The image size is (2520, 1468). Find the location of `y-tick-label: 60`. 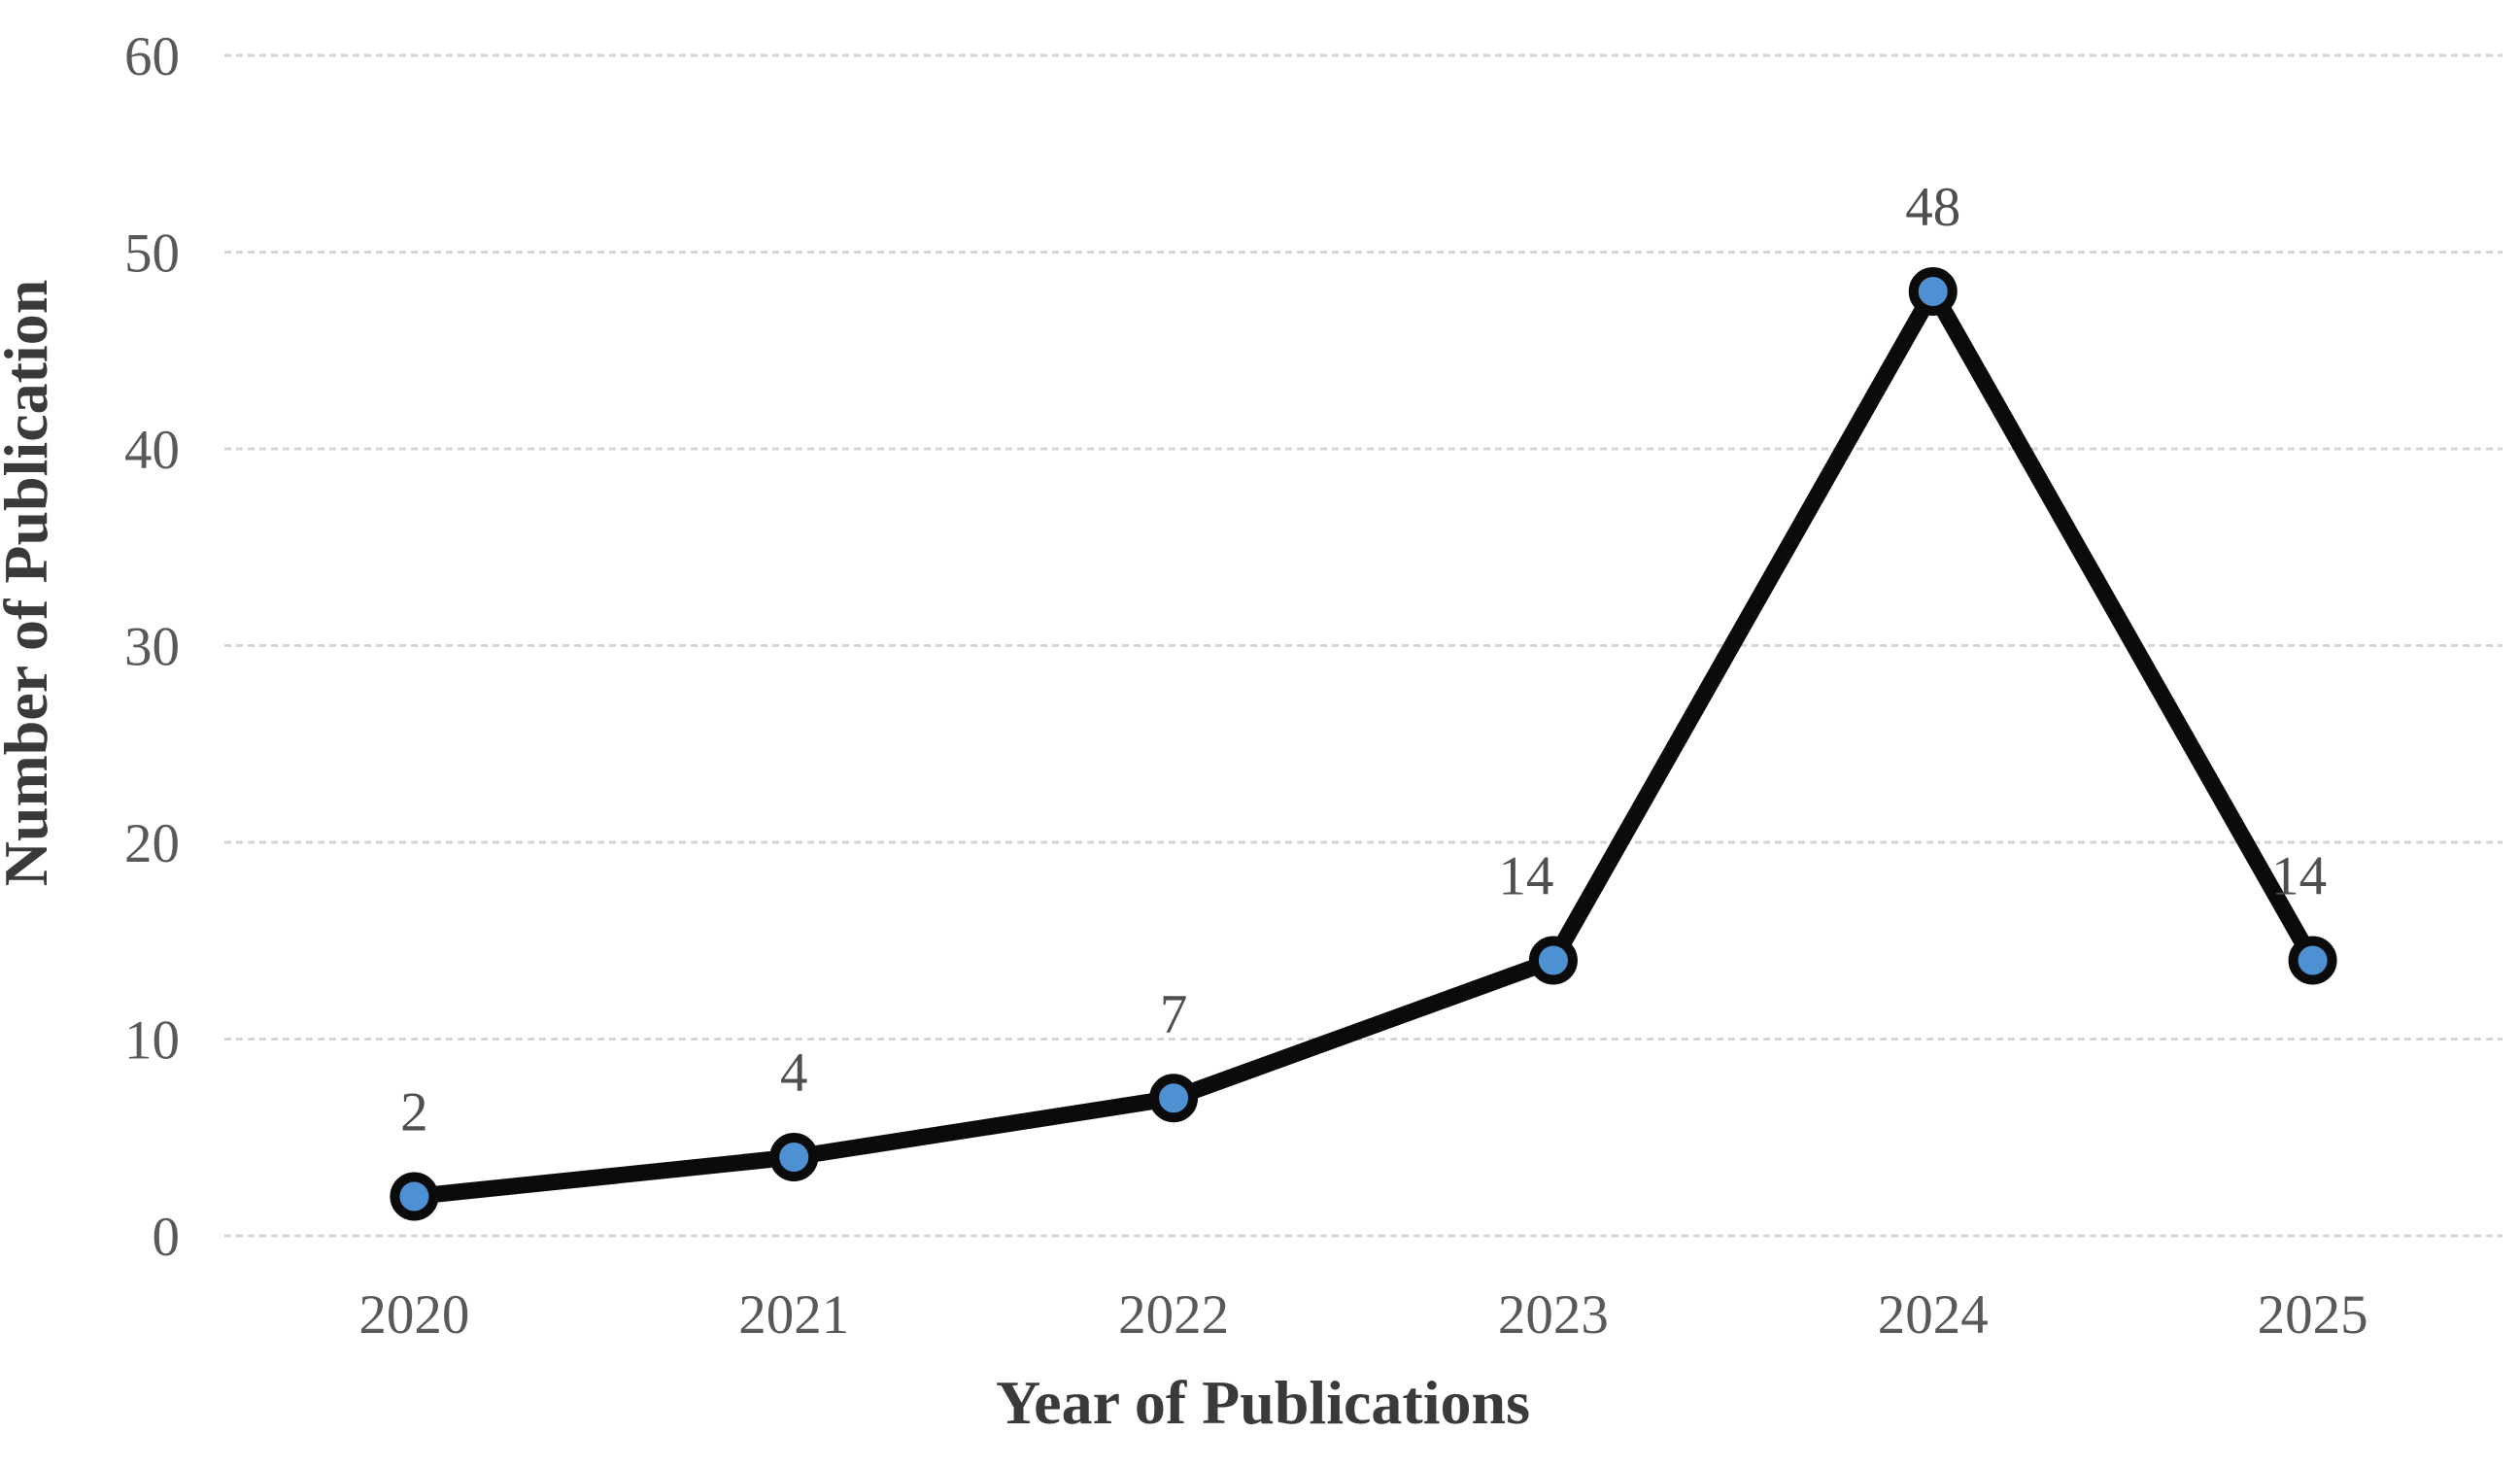

y-tick-label: 60 is located at coordinates (152, 56).